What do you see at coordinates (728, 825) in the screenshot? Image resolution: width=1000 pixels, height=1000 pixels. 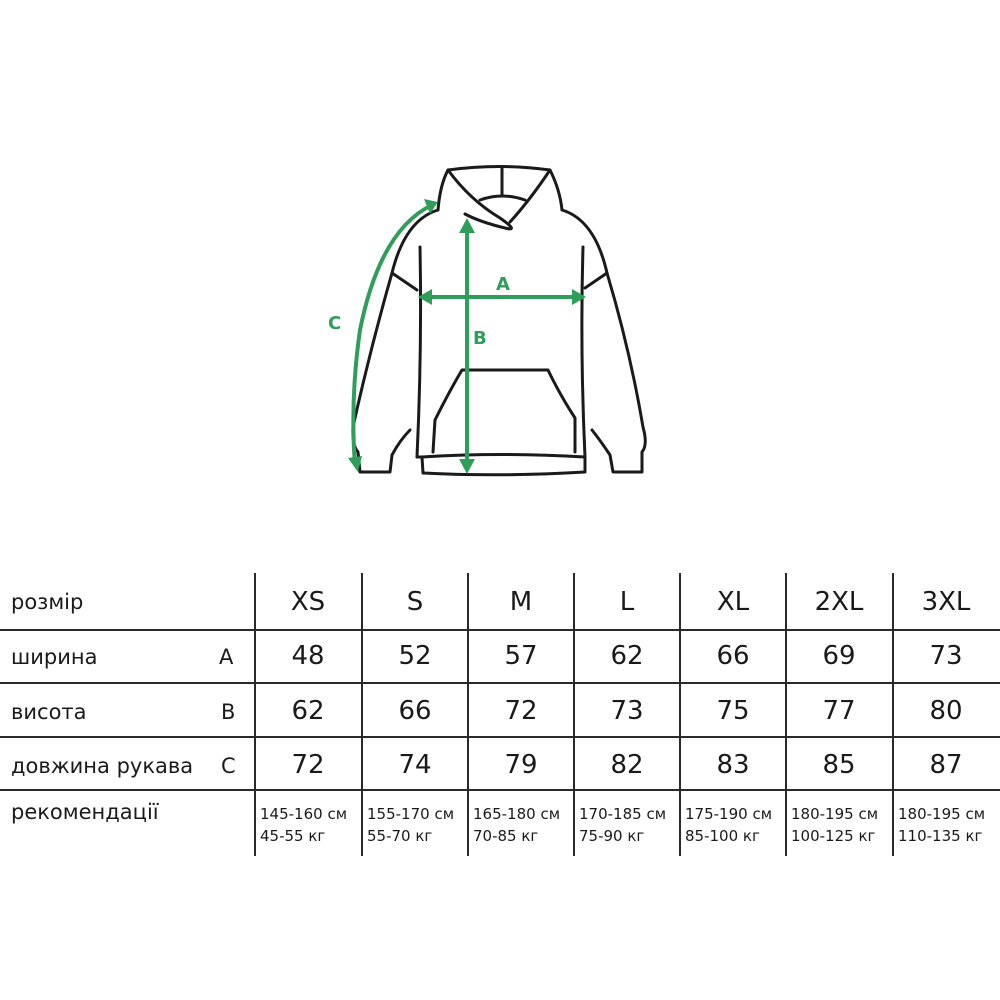 I see `recommendation-cell: 175-190 см 85-100 кг` at bounding box center [728, 825].